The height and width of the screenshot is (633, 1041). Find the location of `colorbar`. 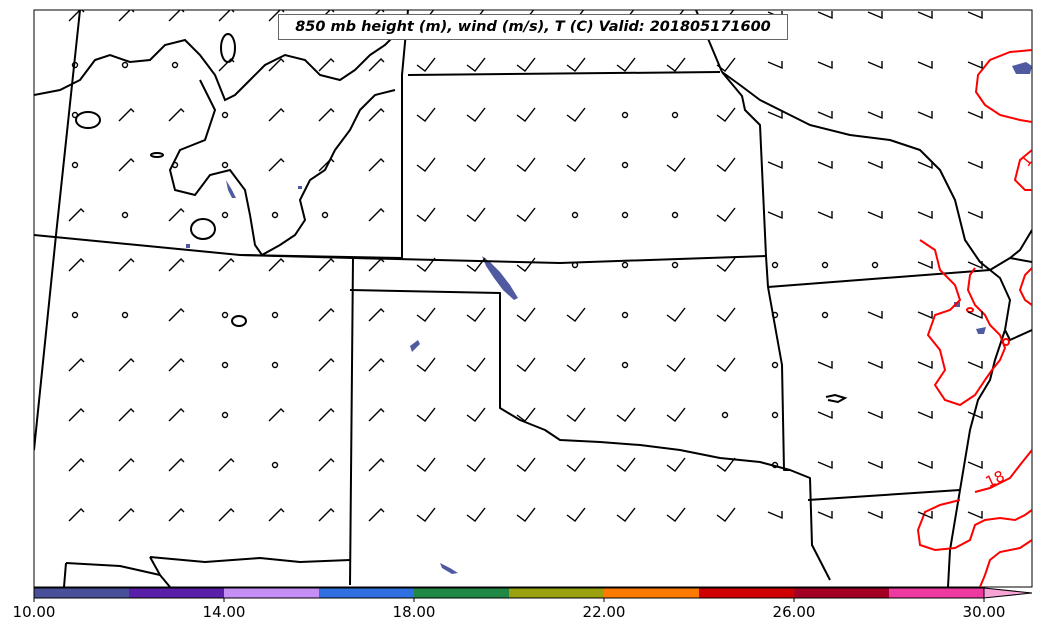

colorbar is located at coordinates (533, 594).